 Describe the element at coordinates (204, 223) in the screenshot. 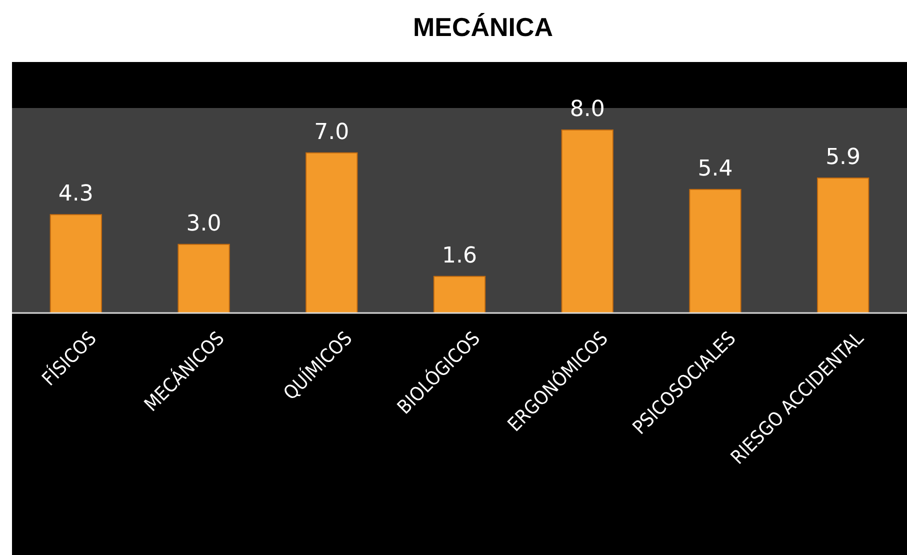

I see `data-label: 3.0` at that location.